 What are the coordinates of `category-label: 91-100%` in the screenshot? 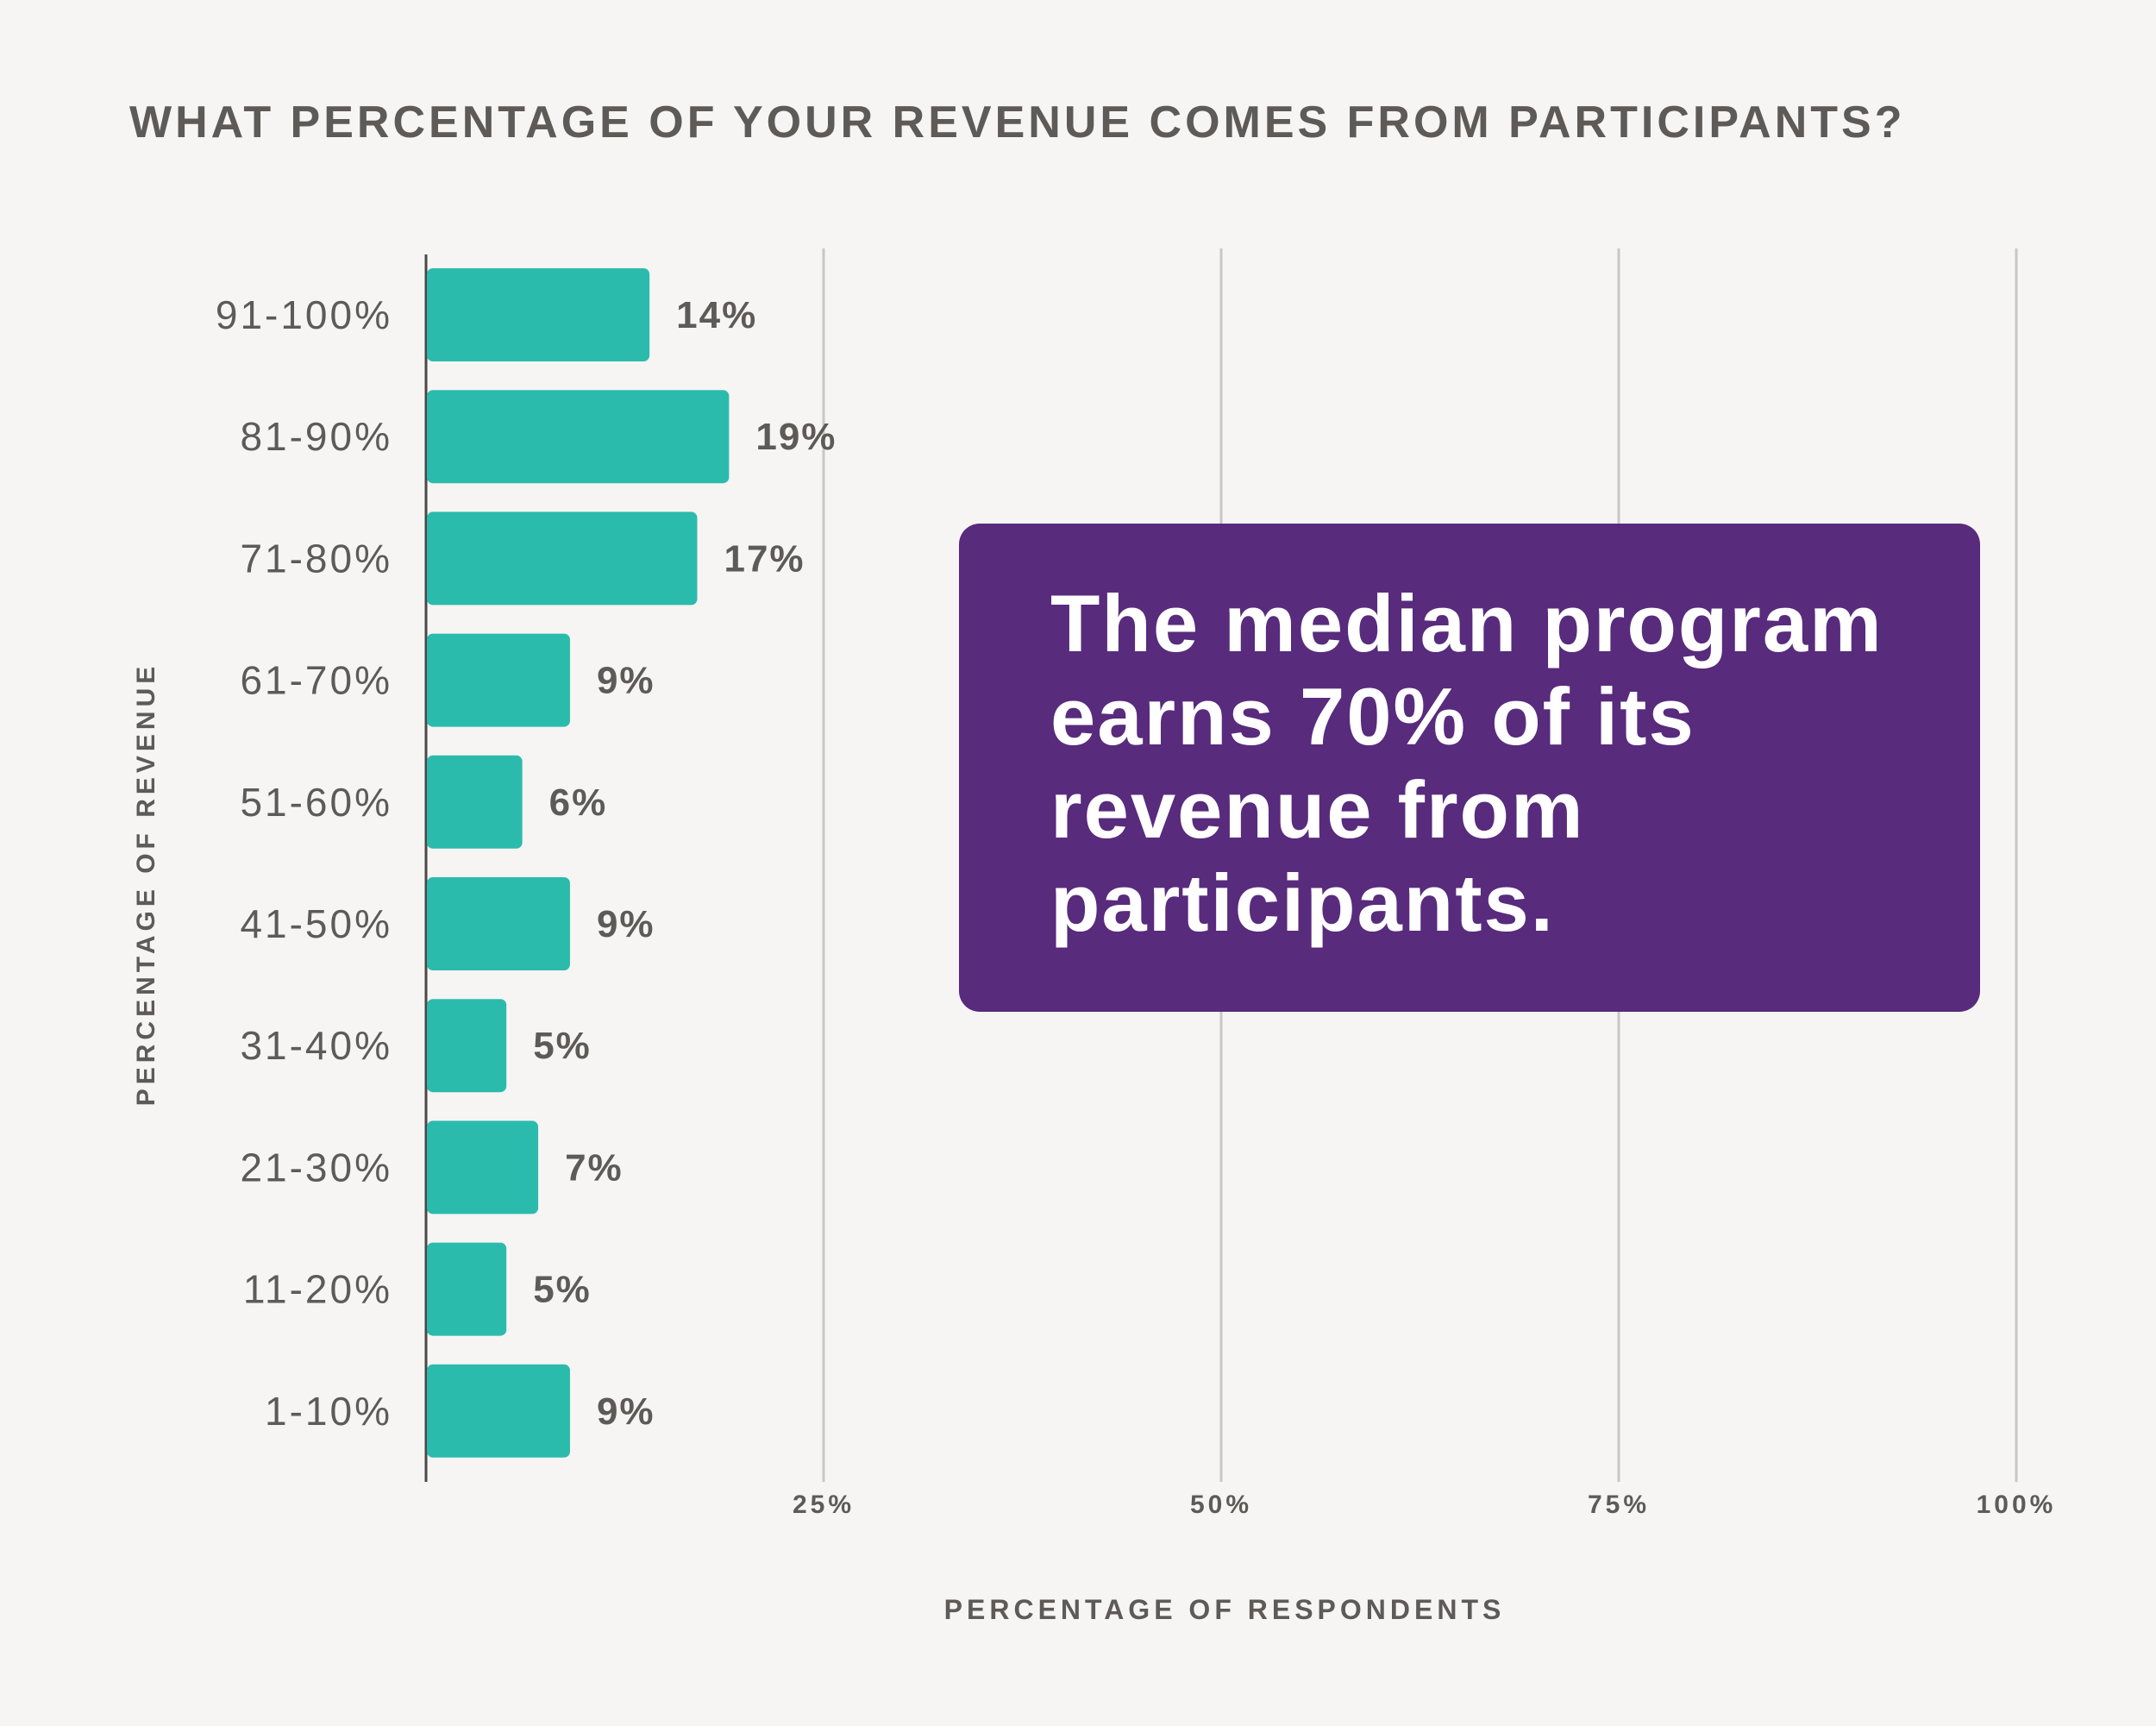 It's located at (304, 315).